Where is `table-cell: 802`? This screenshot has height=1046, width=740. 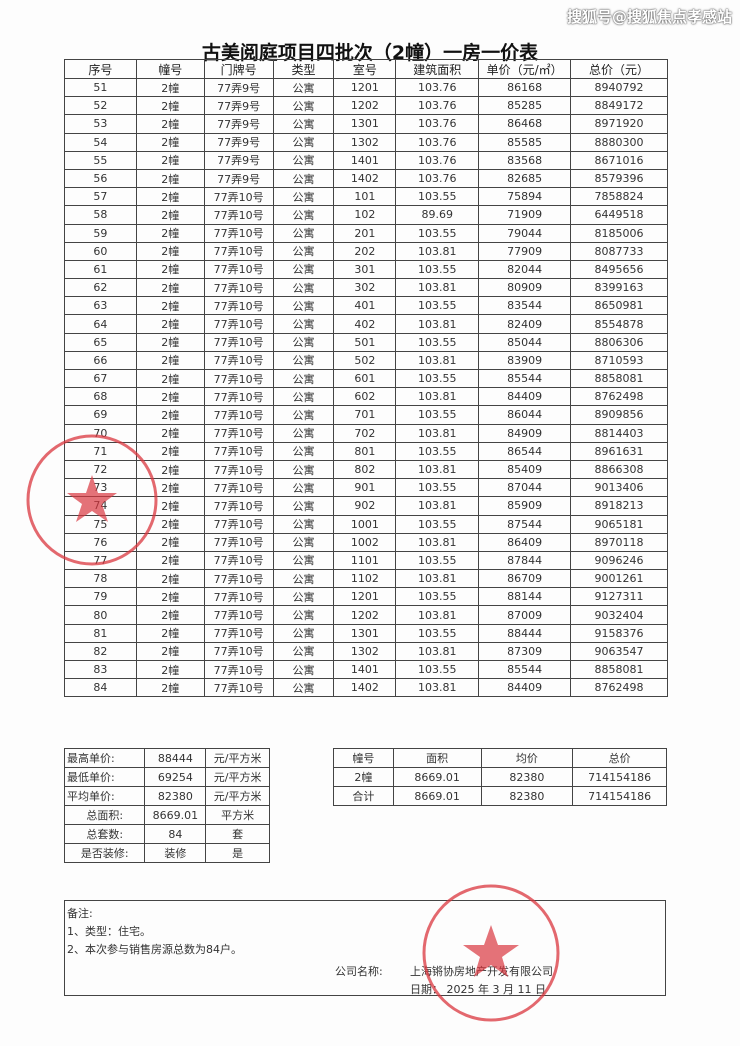
table-cell: 802 is located at coordinates (365, 469).